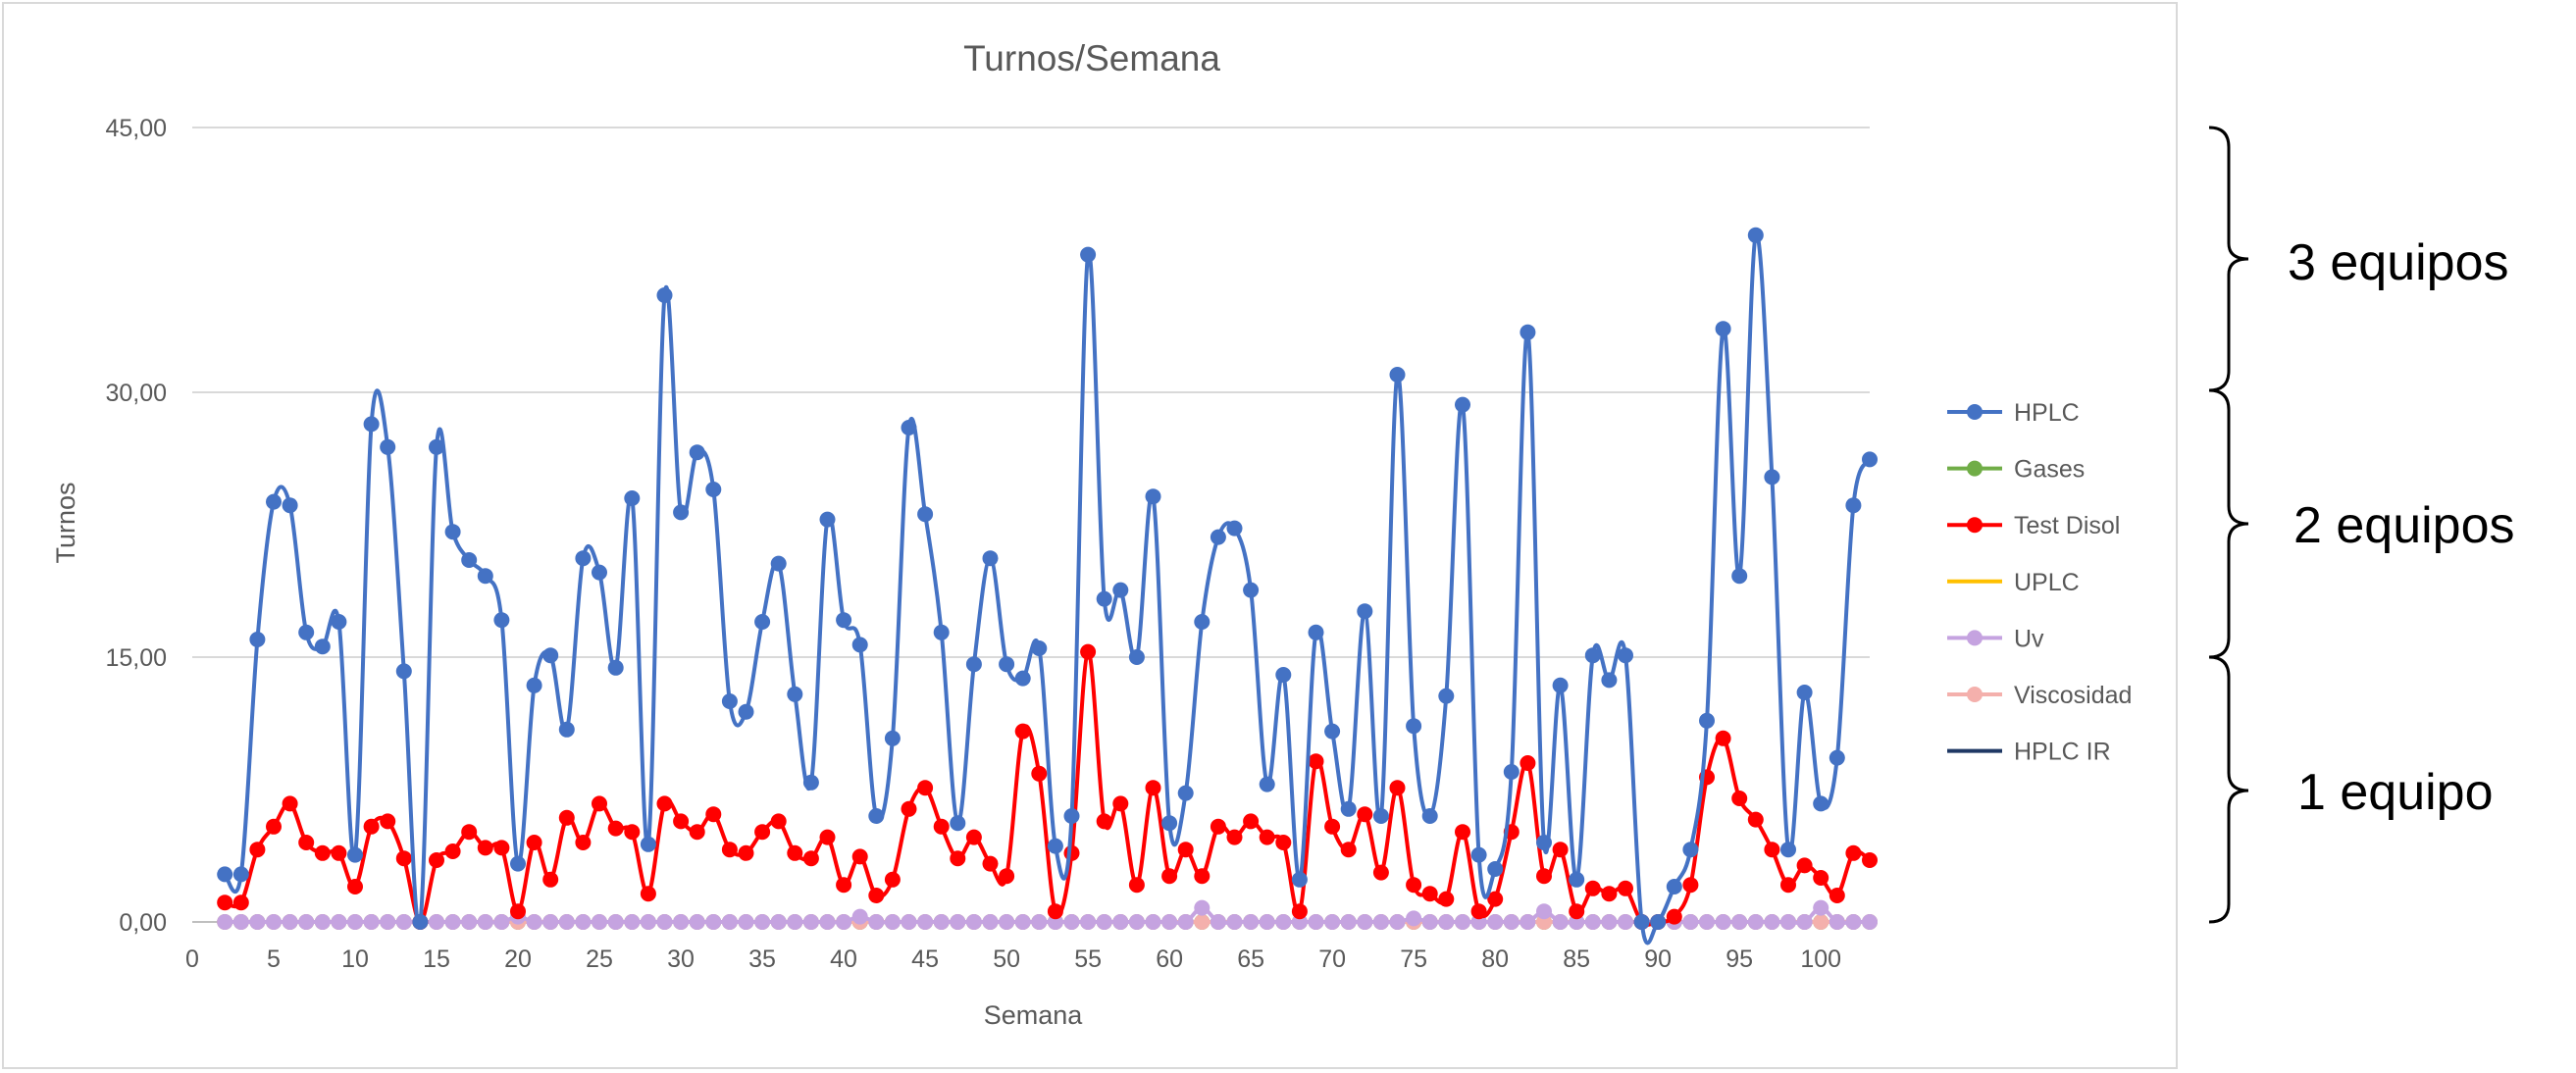 This screenshot has width=2576, height=1073. I want to click on x-tick-label: 15, so click(436, 959).